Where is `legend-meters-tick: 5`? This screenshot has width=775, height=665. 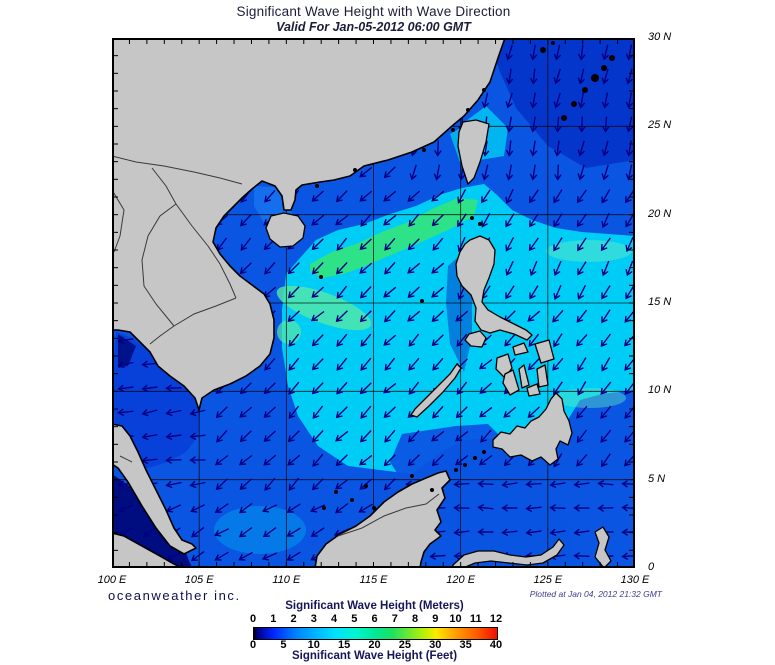 legend-meters-tick: 5 is located at coordinates (354, 619).